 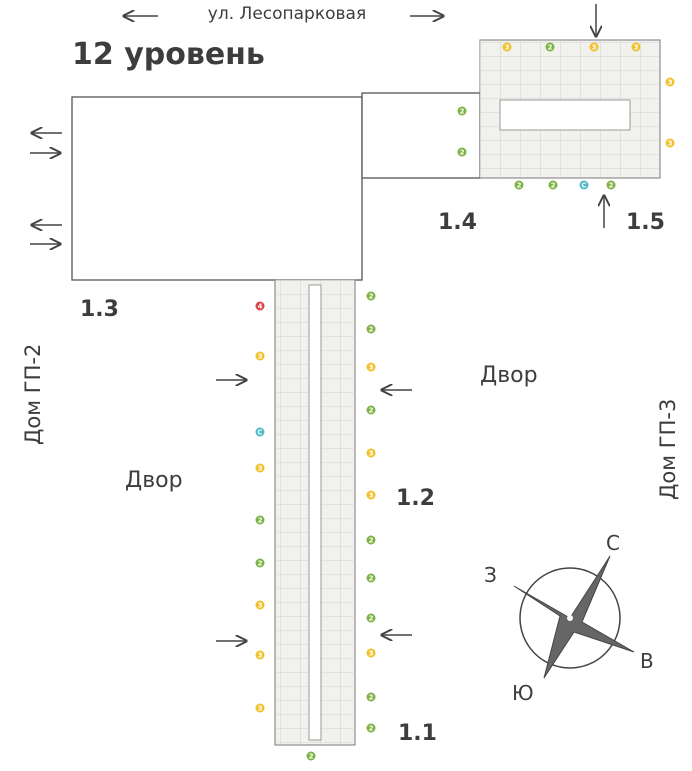 What do you see at coordinates (668, 449) in the screenshot?
I see `house-label: Дом ГП-3` at bounding box center [668, 449].